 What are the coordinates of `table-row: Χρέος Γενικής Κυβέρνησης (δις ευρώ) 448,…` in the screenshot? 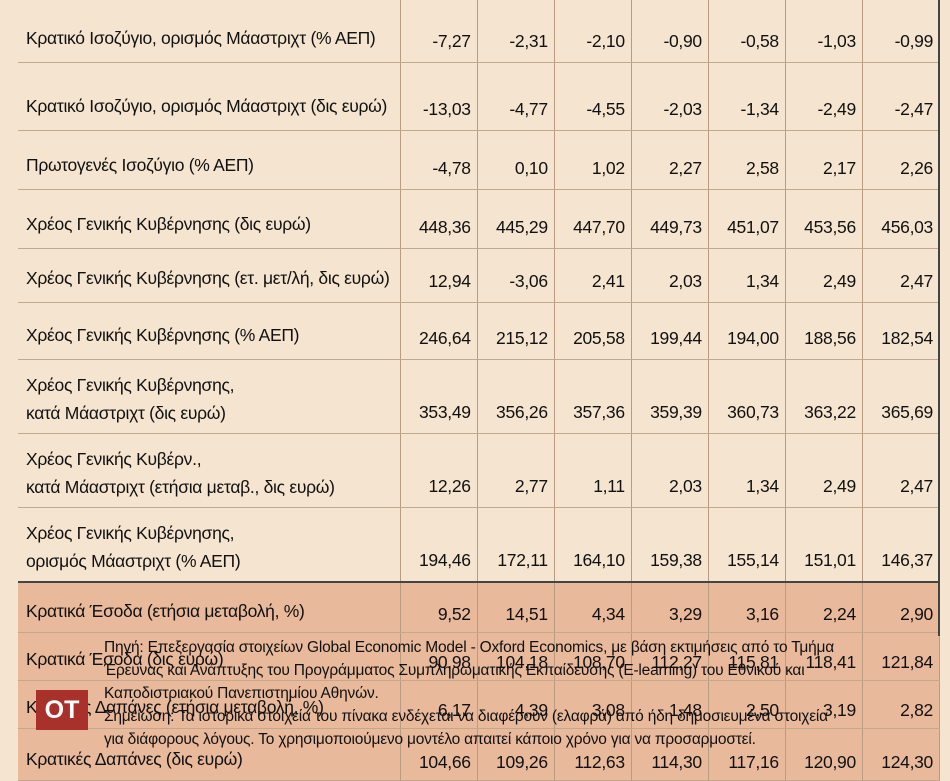 It's located at (479, 219).